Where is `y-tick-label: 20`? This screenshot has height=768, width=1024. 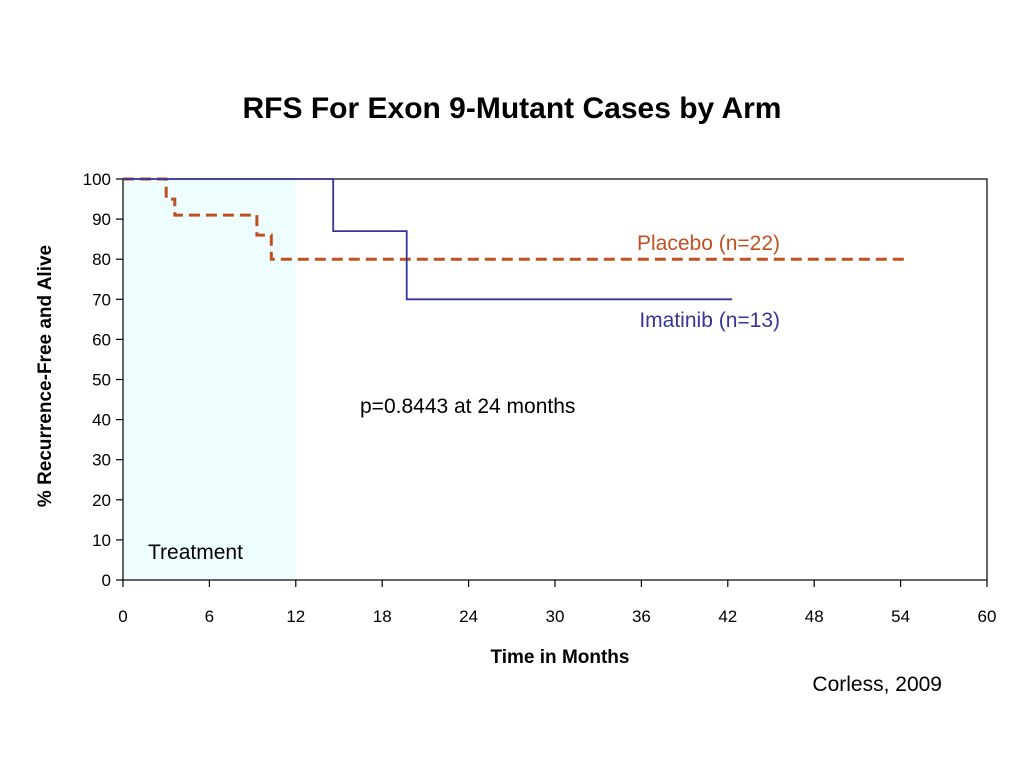
y-tick-label: 20 is located at coordinates (101, 500).